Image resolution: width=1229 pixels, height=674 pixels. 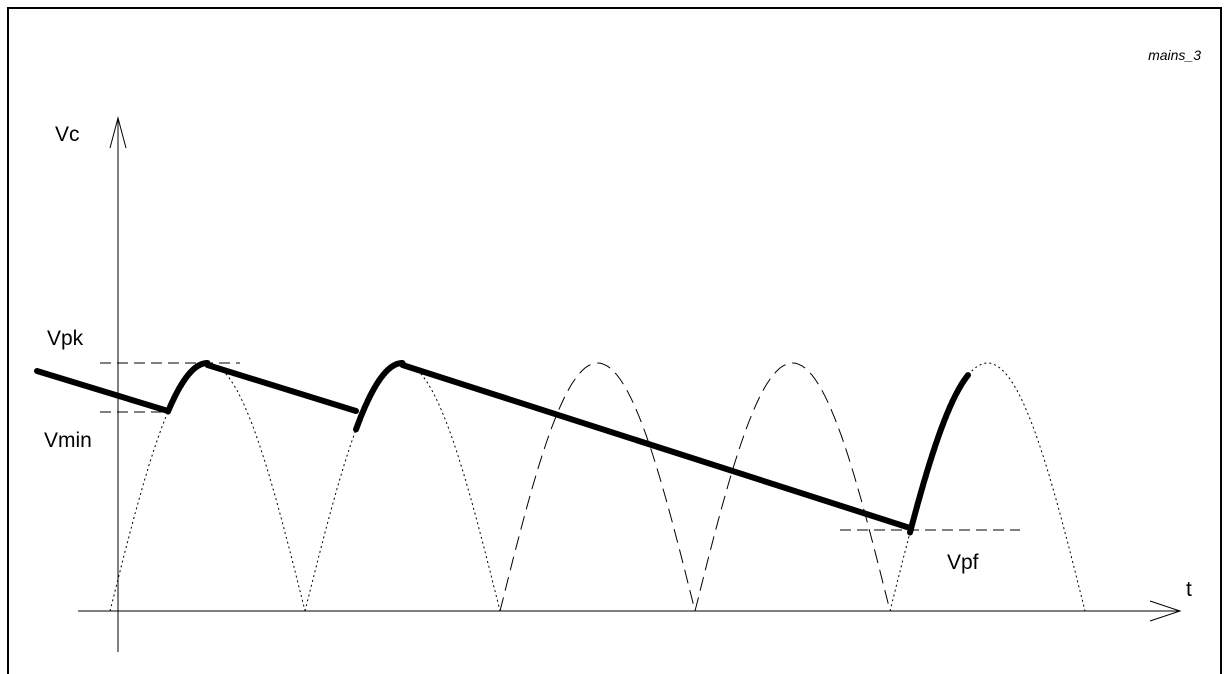 What do you see at coordinates (630, 611) in the screenshot?
I see `x-axis` at bounding box center [630, 611].